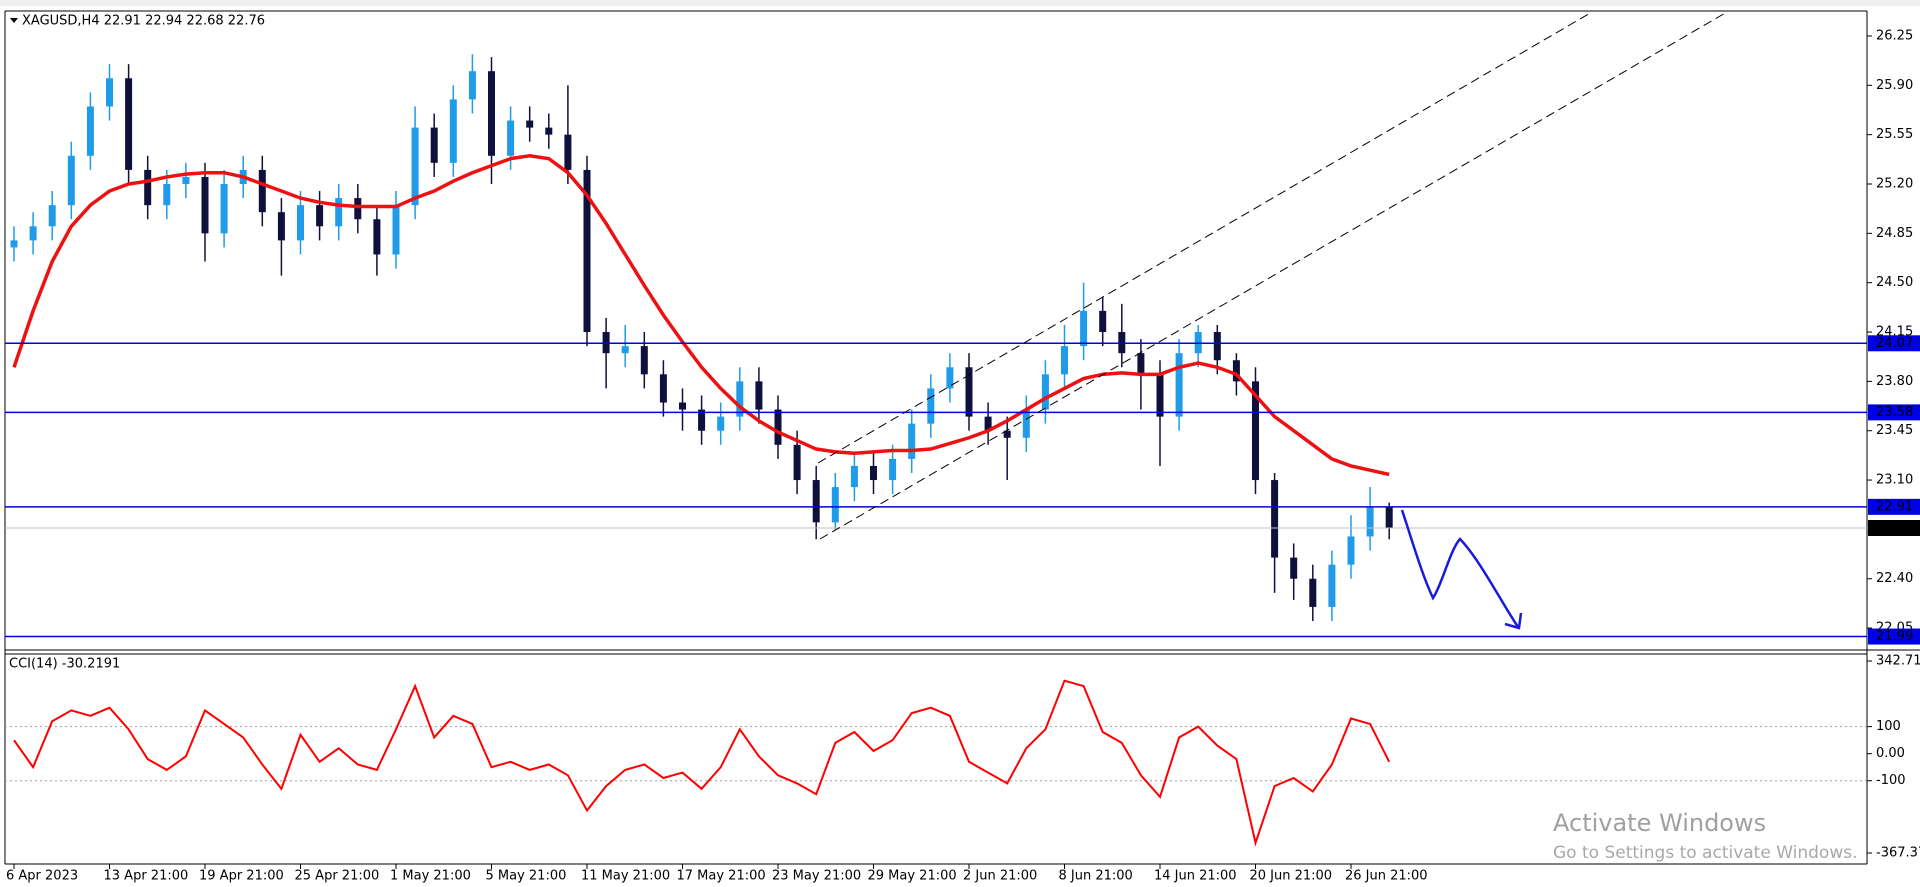 This screenshot has width=1920, height=887. What do you see at coordinates (1894, 381) in the screenshot?
I see `y-tick-label: 23.80` at bounding box center [1894, 381].